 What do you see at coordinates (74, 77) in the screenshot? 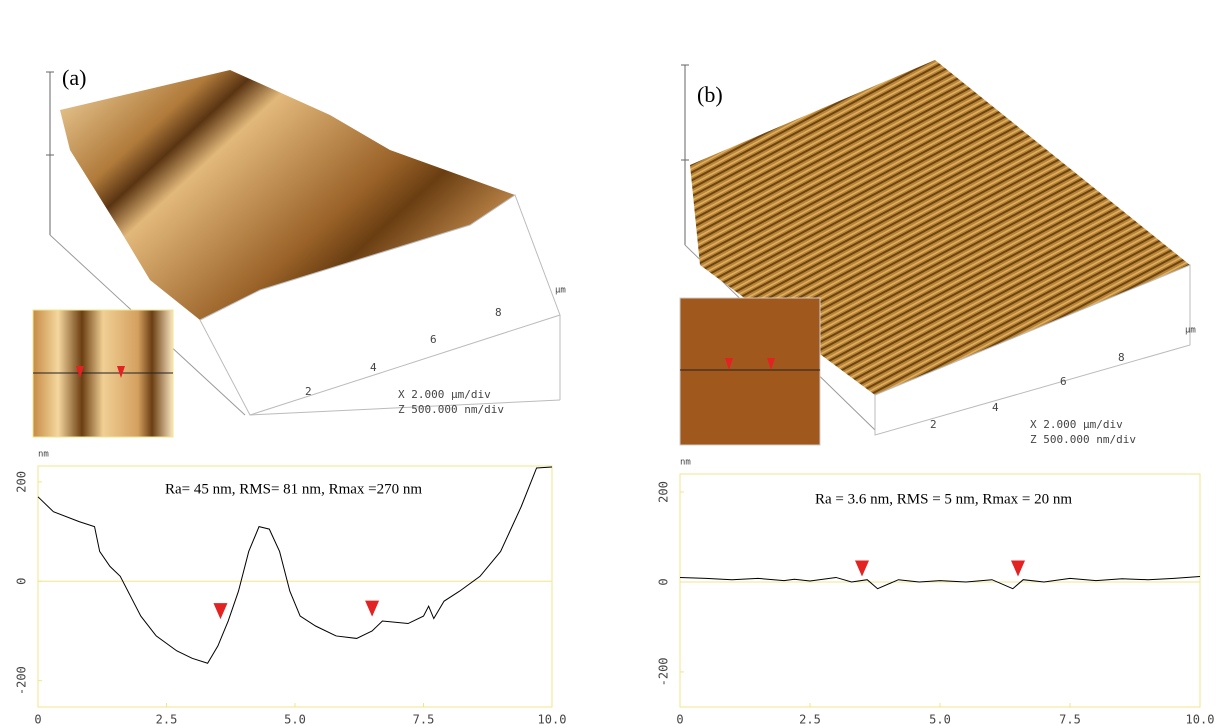
I see `panel-label: (a)` at bounding box center [74, 77].